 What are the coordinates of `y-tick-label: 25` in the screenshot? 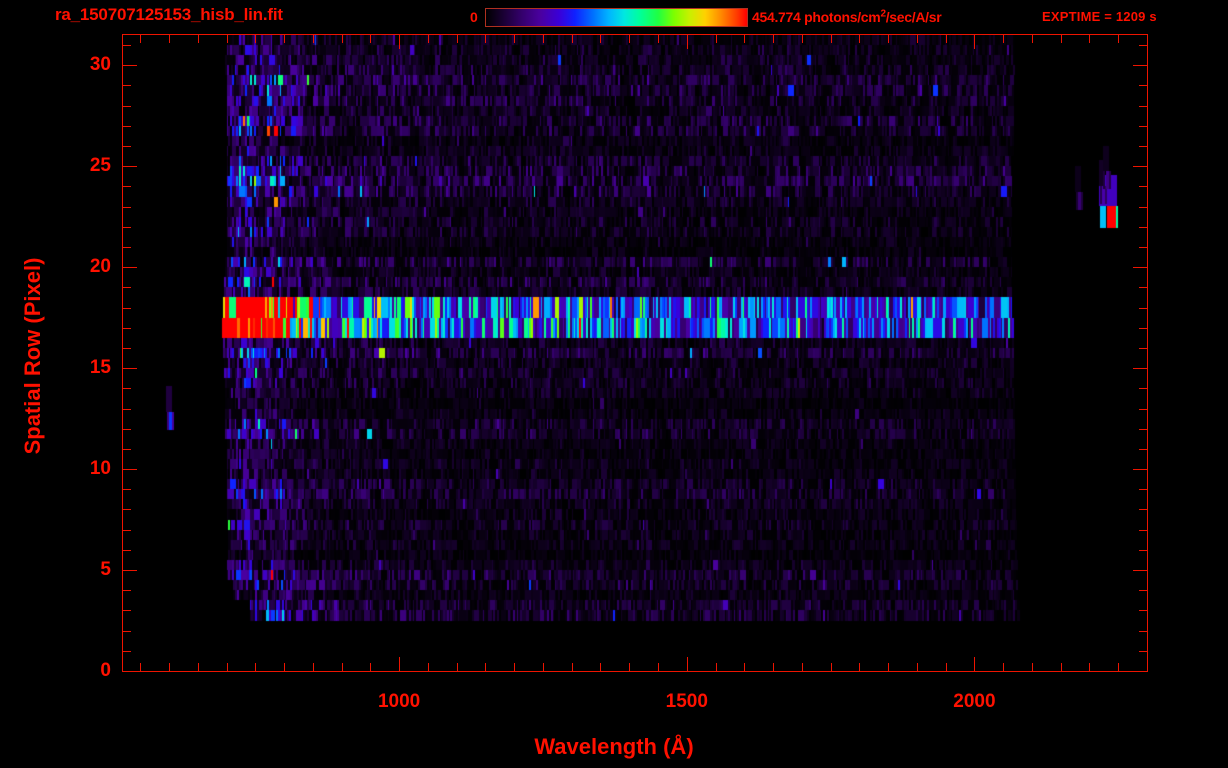 It's located at (100, 166).